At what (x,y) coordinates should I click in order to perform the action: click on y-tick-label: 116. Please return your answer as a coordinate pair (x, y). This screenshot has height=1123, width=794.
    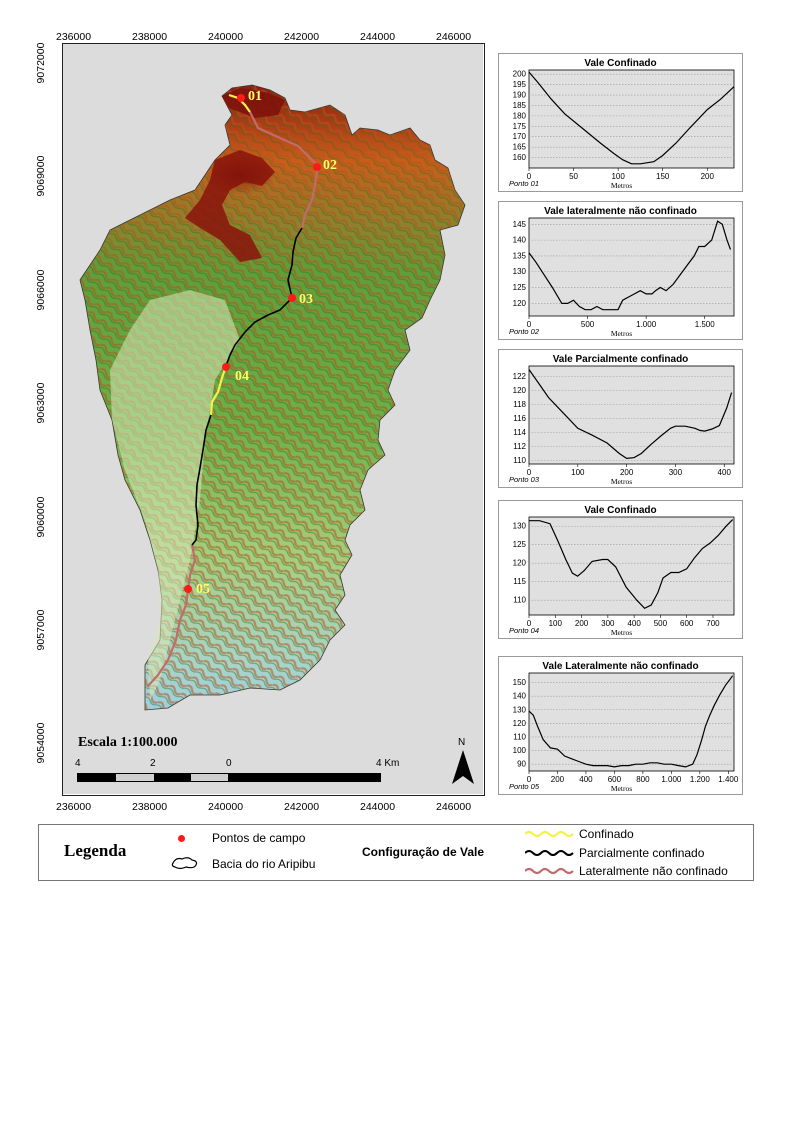
    Looking at the image, I should click on (519, 418).